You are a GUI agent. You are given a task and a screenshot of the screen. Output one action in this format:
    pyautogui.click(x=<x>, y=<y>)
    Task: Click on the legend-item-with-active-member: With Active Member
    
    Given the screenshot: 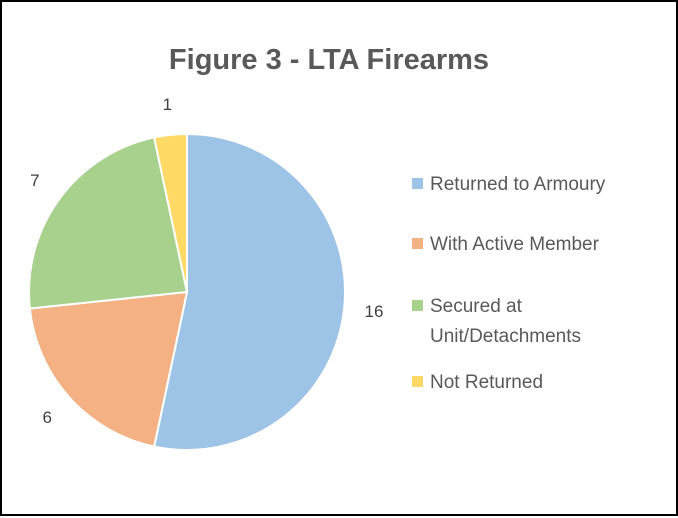 What is the action you would take?
    pyautogui.click(x=532, y=245)
    